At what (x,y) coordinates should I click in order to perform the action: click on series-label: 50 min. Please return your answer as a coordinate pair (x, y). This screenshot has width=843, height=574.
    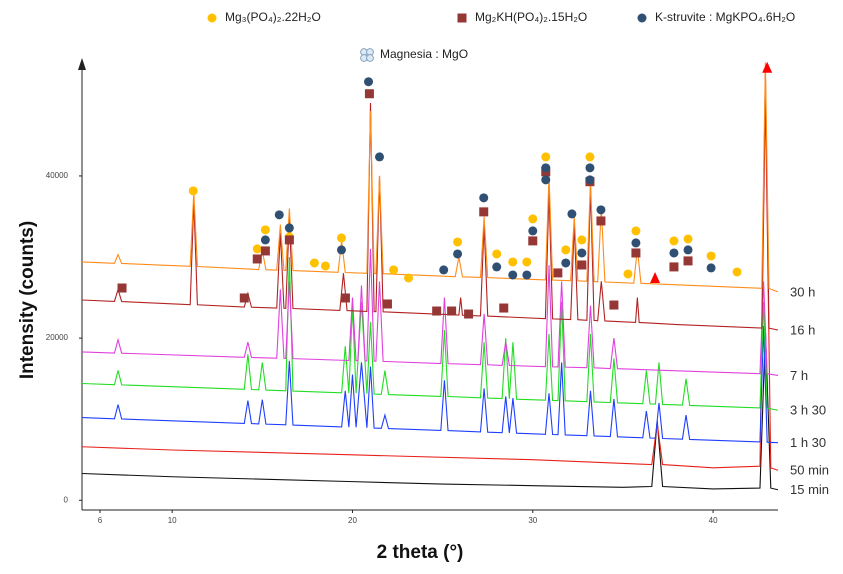
    Looking at the image, I should click on (809, 470).